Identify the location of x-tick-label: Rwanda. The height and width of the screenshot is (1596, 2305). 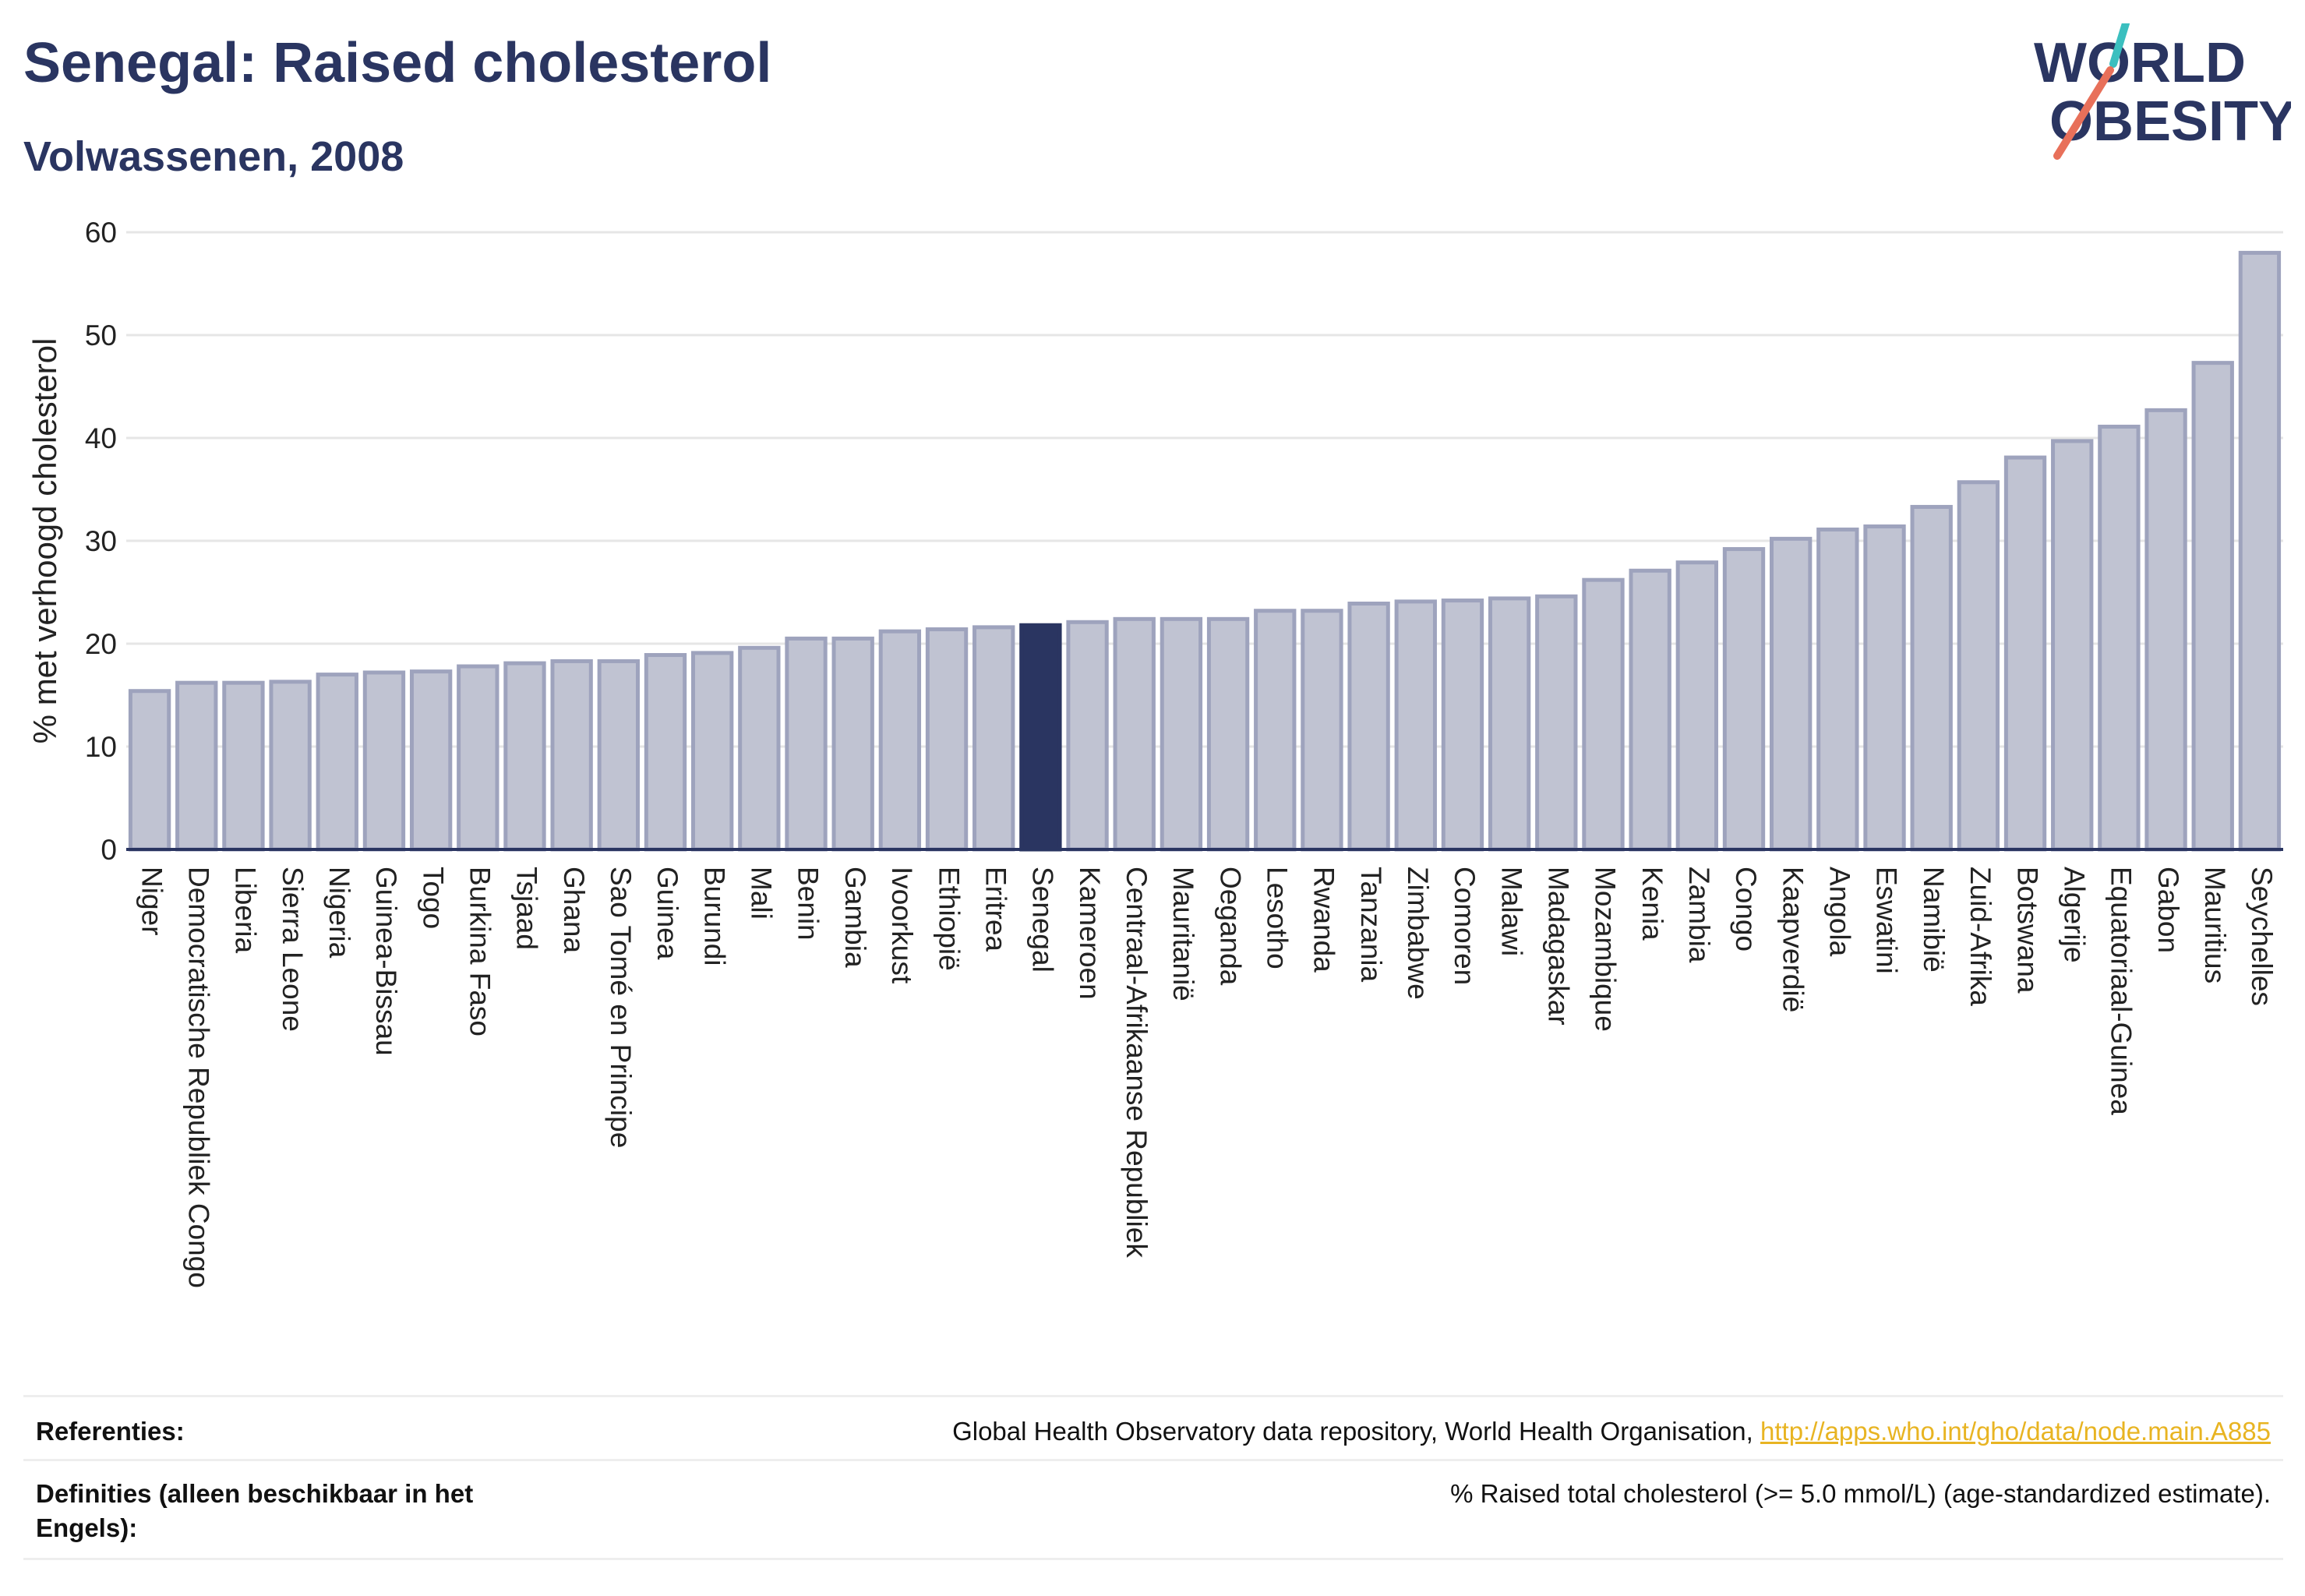
(1324, 920).